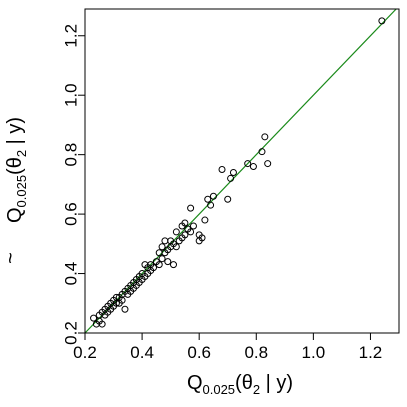 The height and width of the screenshot is (407, 407). Describe the element at coordinates (21, 153) in the screenshot. I see `y-axis-title-sub2: 2` at that location.